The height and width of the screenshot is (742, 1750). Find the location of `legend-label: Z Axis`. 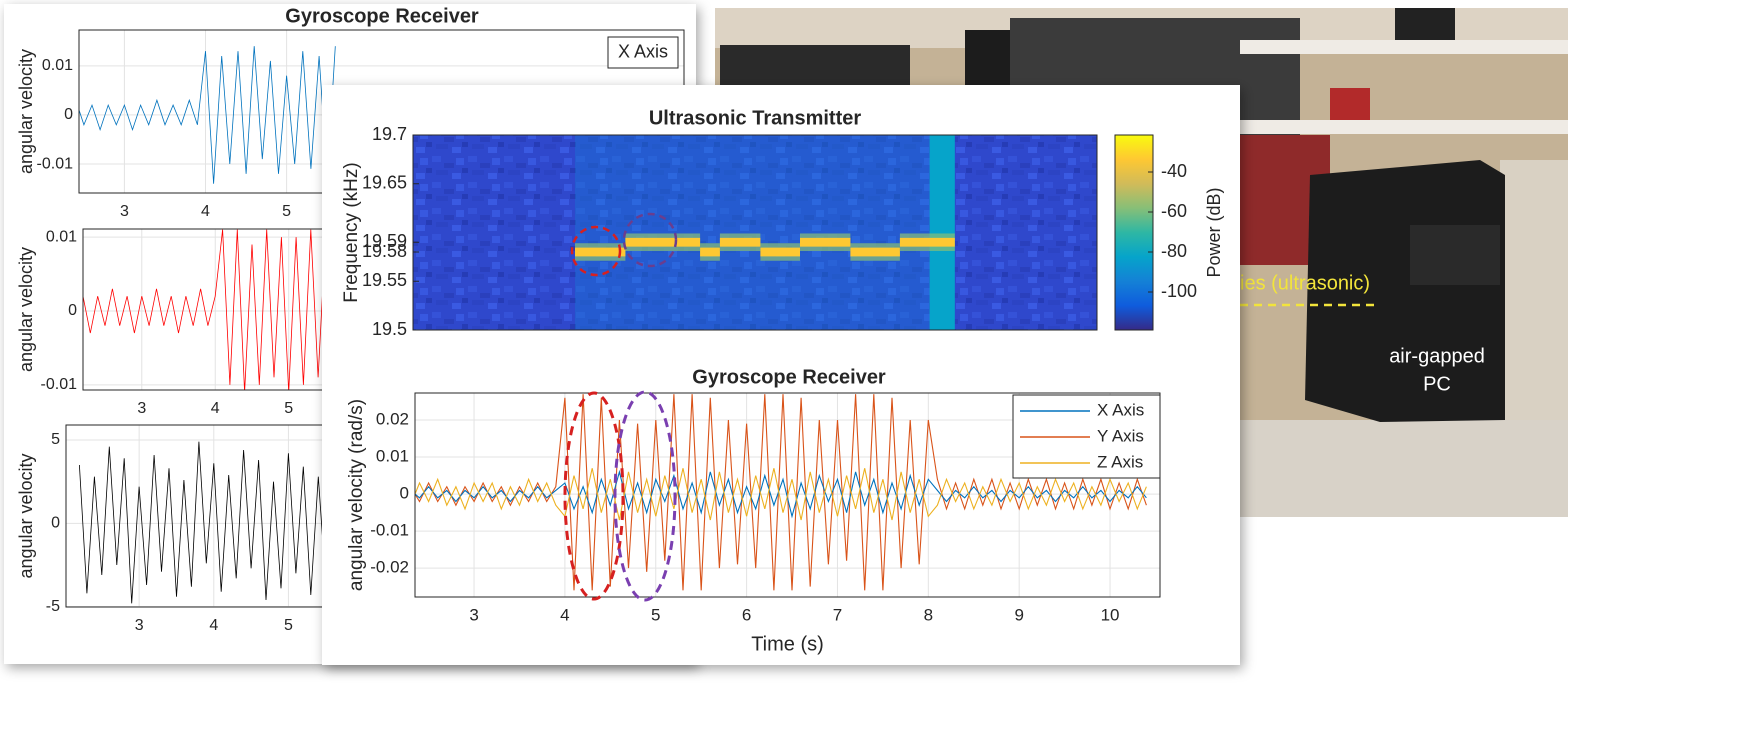

legend-label: Z Axis is located at coordinates (1120, 461).